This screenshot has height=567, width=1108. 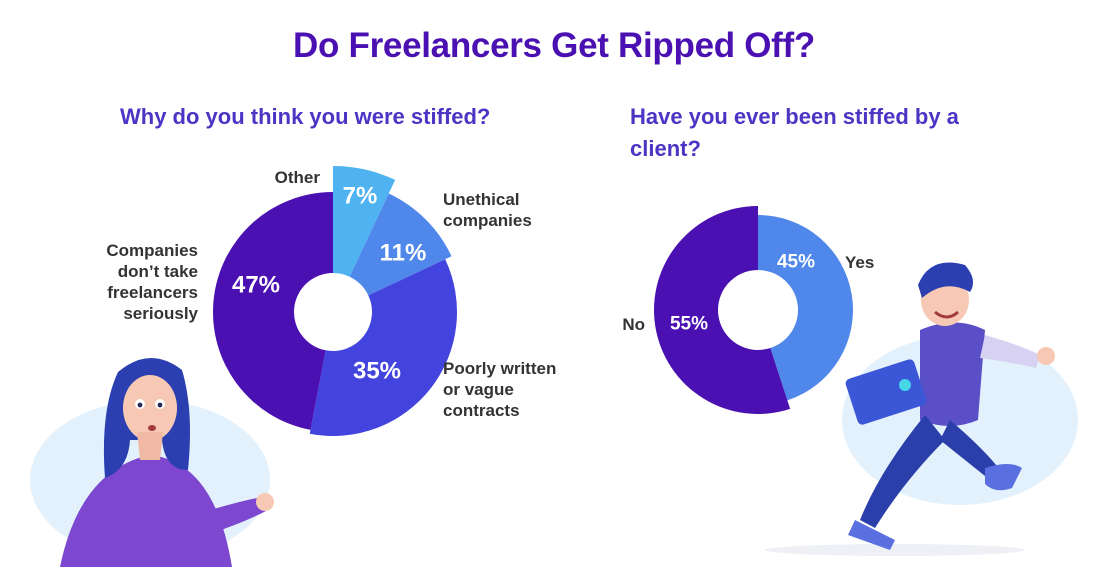 I want to click on value-label-other: 7%, so click(x=360, y=196).